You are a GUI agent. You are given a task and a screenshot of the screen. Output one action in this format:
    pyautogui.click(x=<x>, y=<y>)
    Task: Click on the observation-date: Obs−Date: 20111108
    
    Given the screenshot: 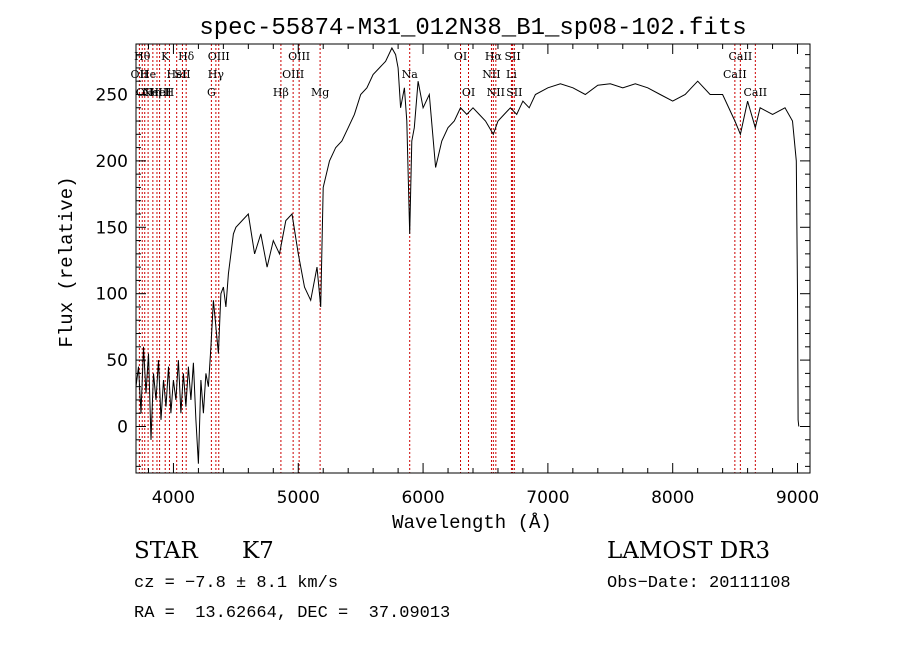 What is the action you would take?
    pyautogui.click(x=699, y=583)
    